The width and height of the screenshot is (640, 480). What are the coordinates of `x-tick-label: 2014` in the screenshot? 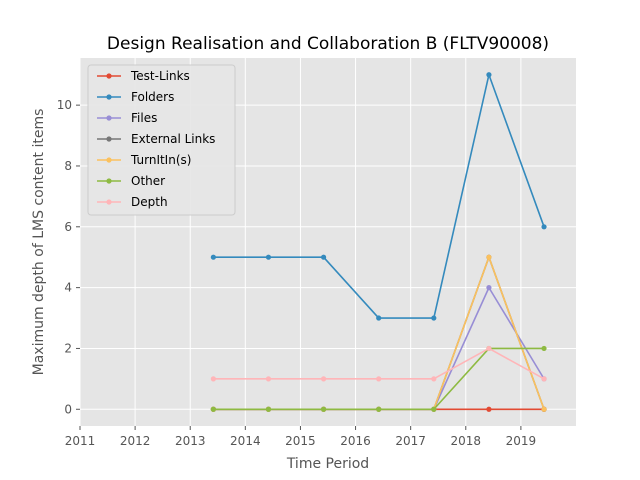 It's located at (245, 441).